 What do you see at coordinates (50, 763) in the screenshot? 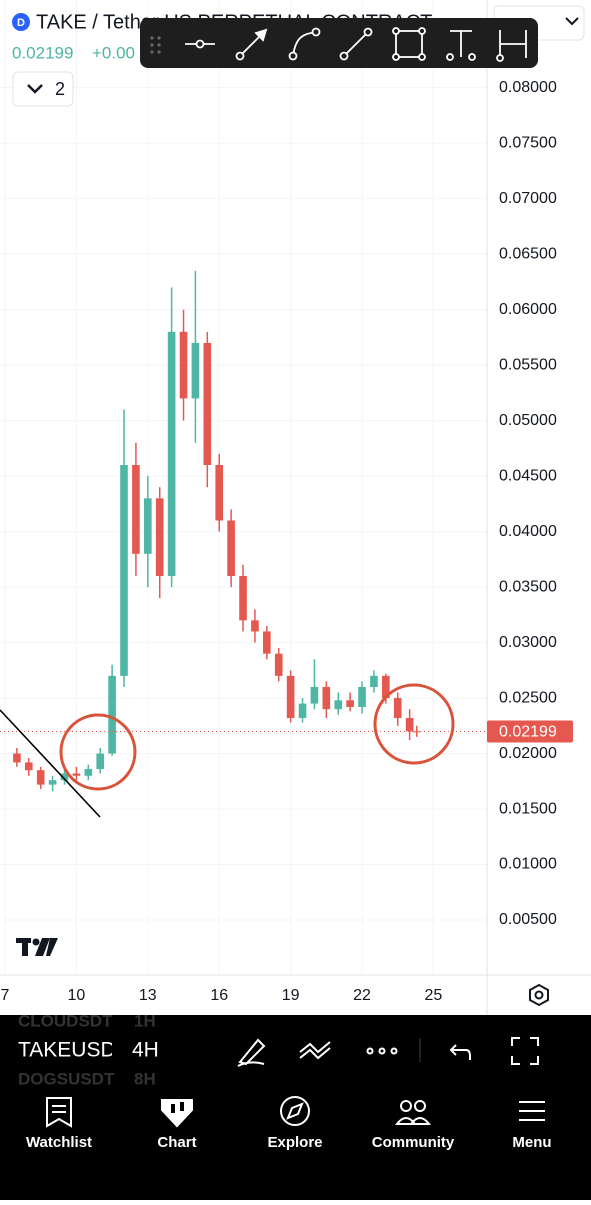
I see `trend-line-drawing` at bounding box center [50, 763].